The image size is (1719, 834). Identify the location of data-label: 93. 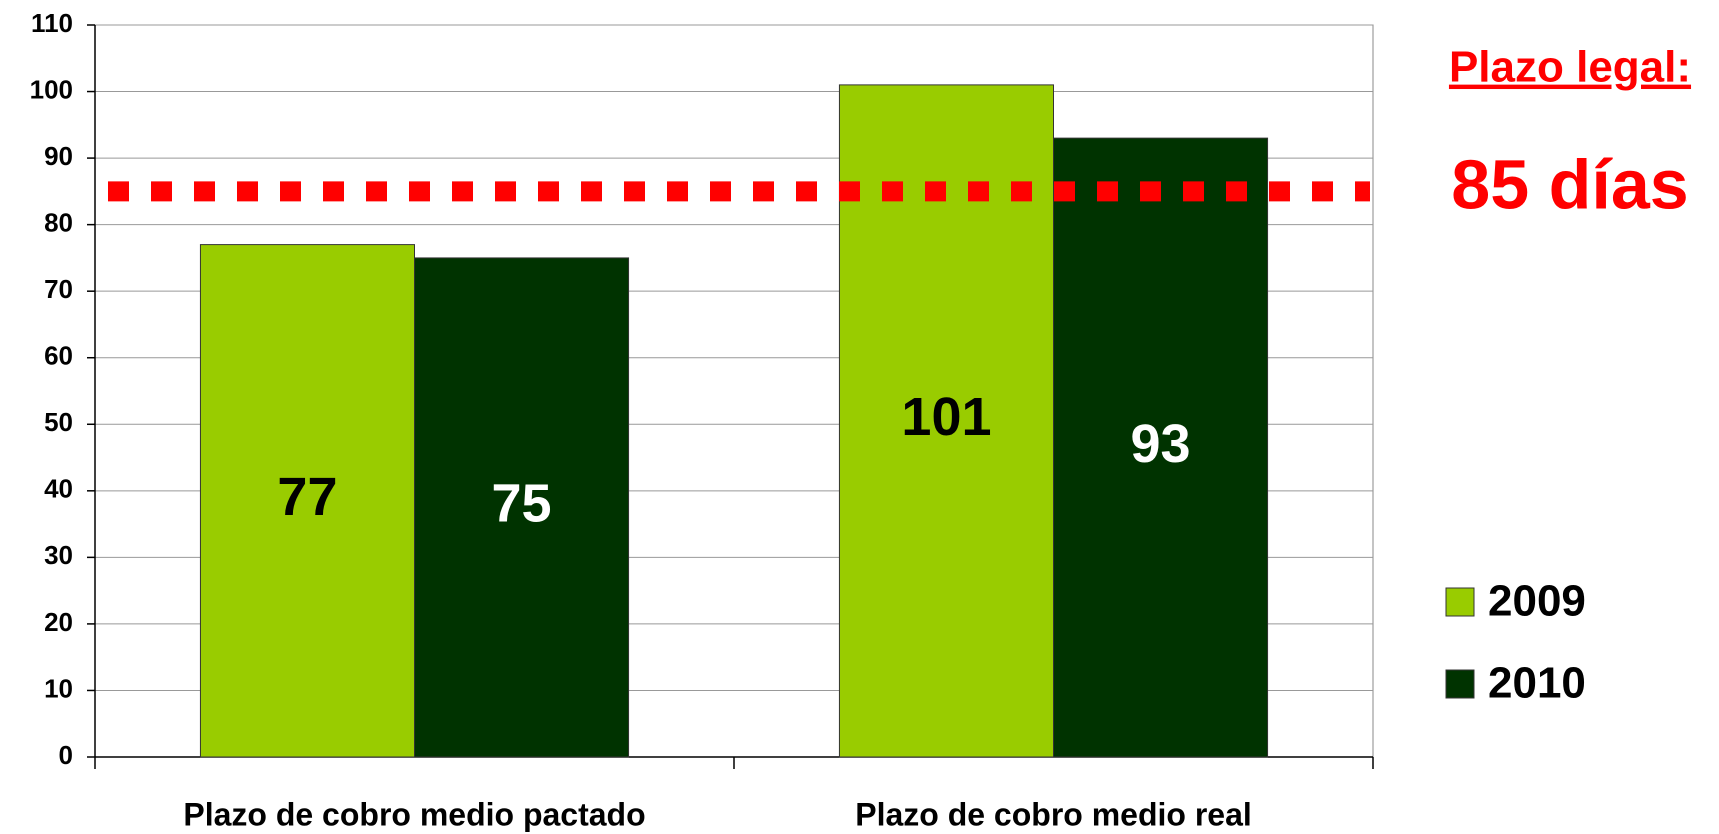
(1160, 444).